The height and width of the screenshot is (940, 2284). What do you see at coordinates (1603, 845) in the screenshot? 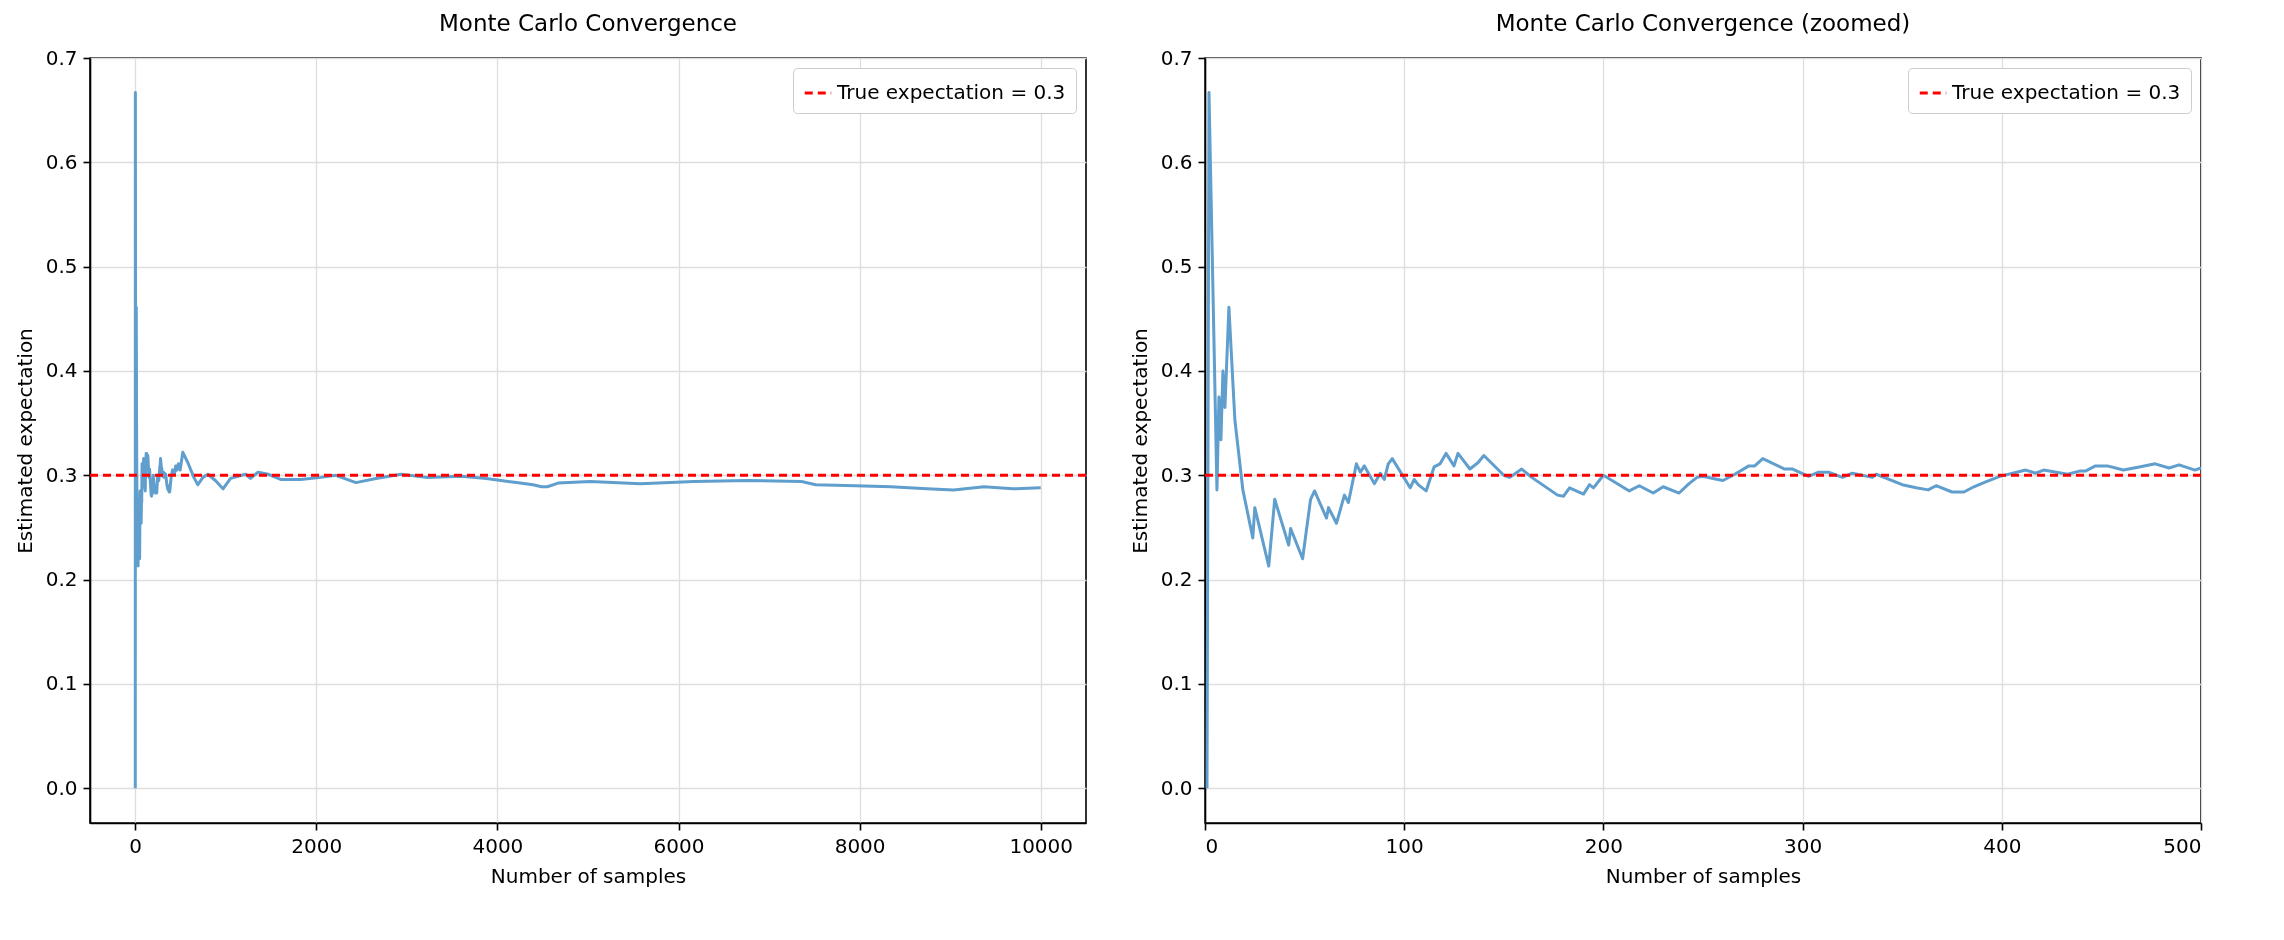
I see `x-tick-label: 200` at bounding box center [1603, 845].